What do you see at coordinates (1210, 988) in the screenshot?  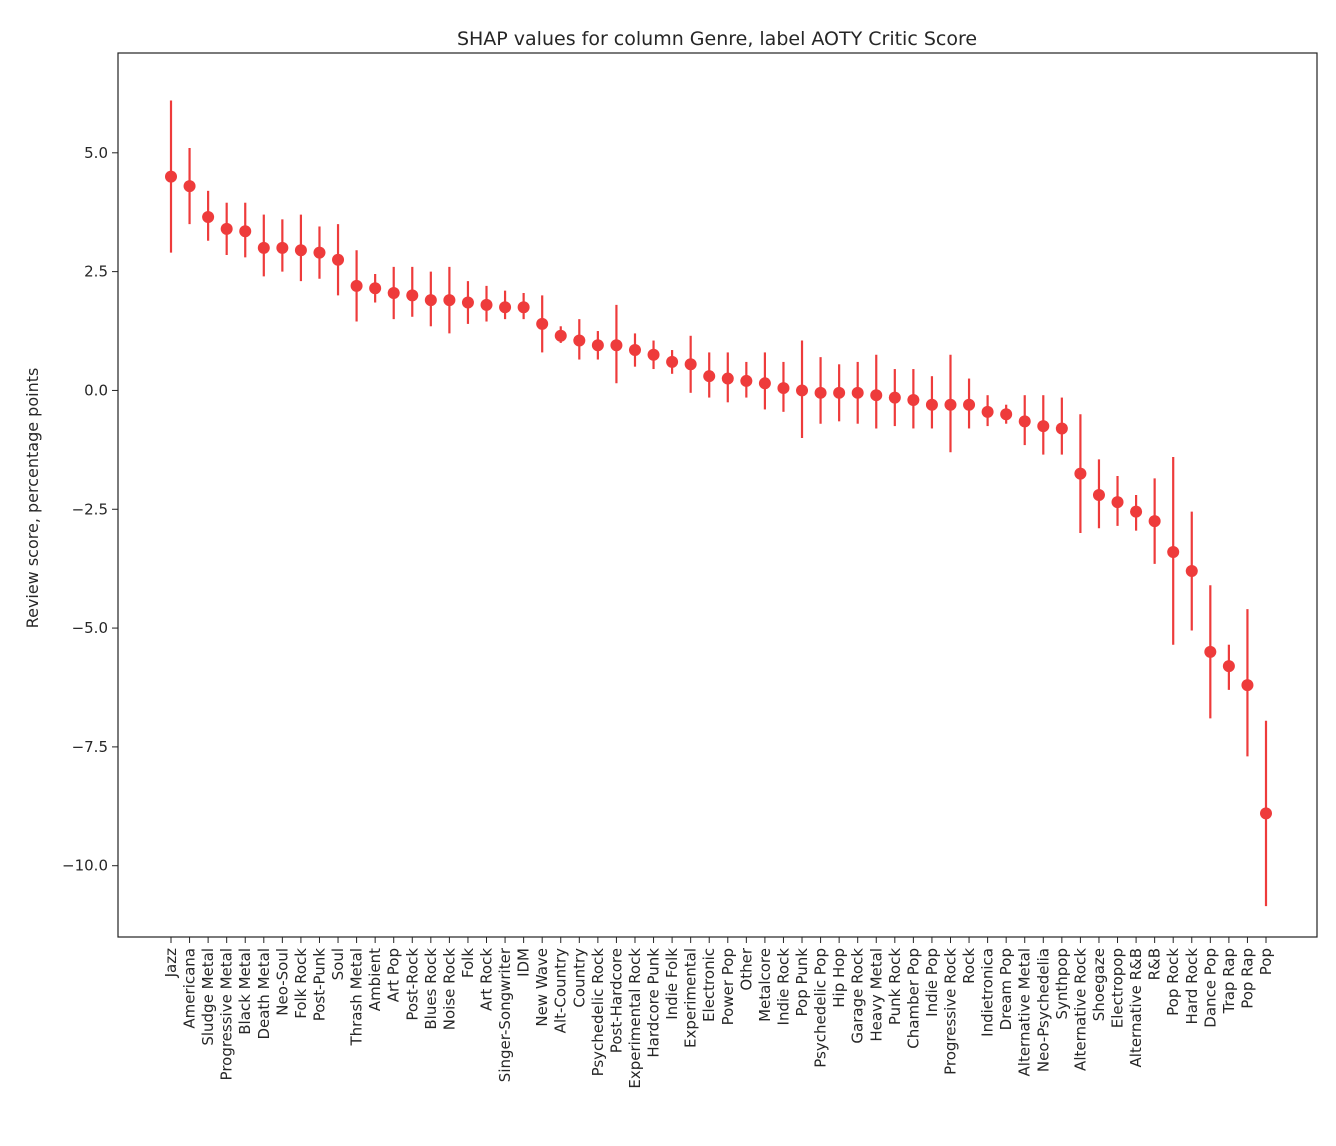 I see `x-tick-label: Dance Pop` at bounding box center [1210, 988].